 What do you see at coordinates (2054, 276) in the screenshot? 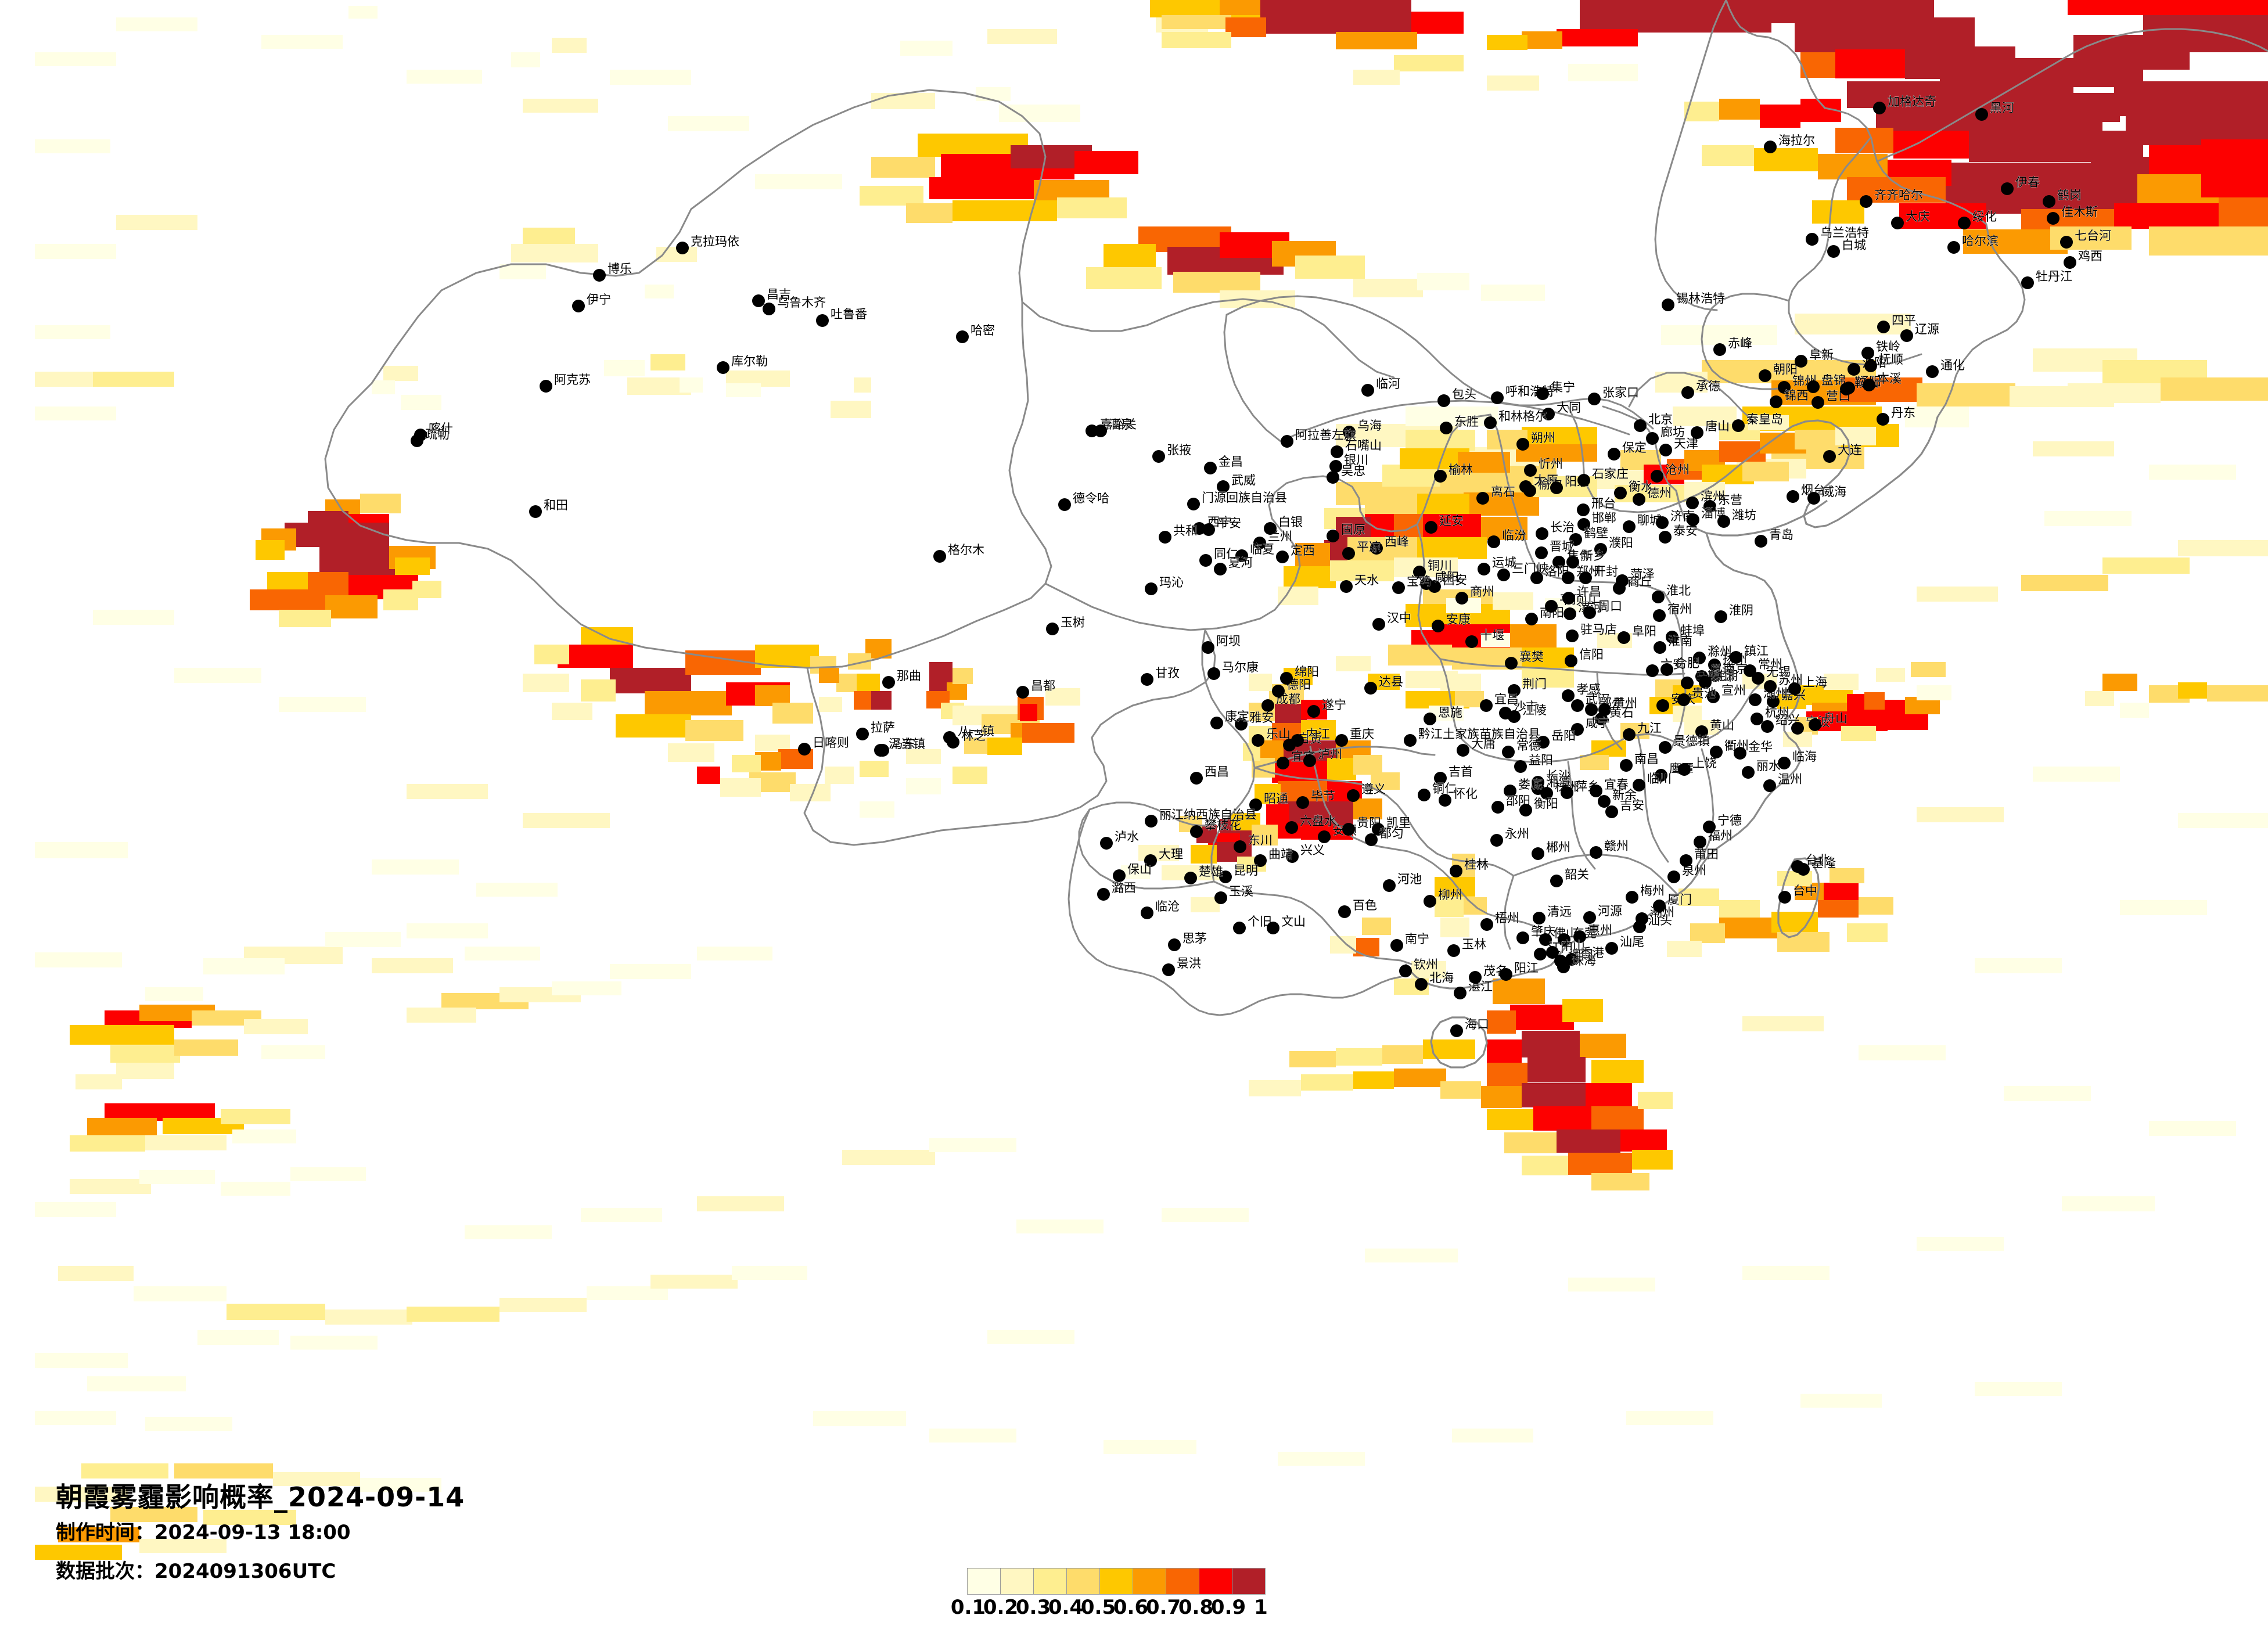
I see `city-label: 牡丹江` at bounding box center [2054, 276].